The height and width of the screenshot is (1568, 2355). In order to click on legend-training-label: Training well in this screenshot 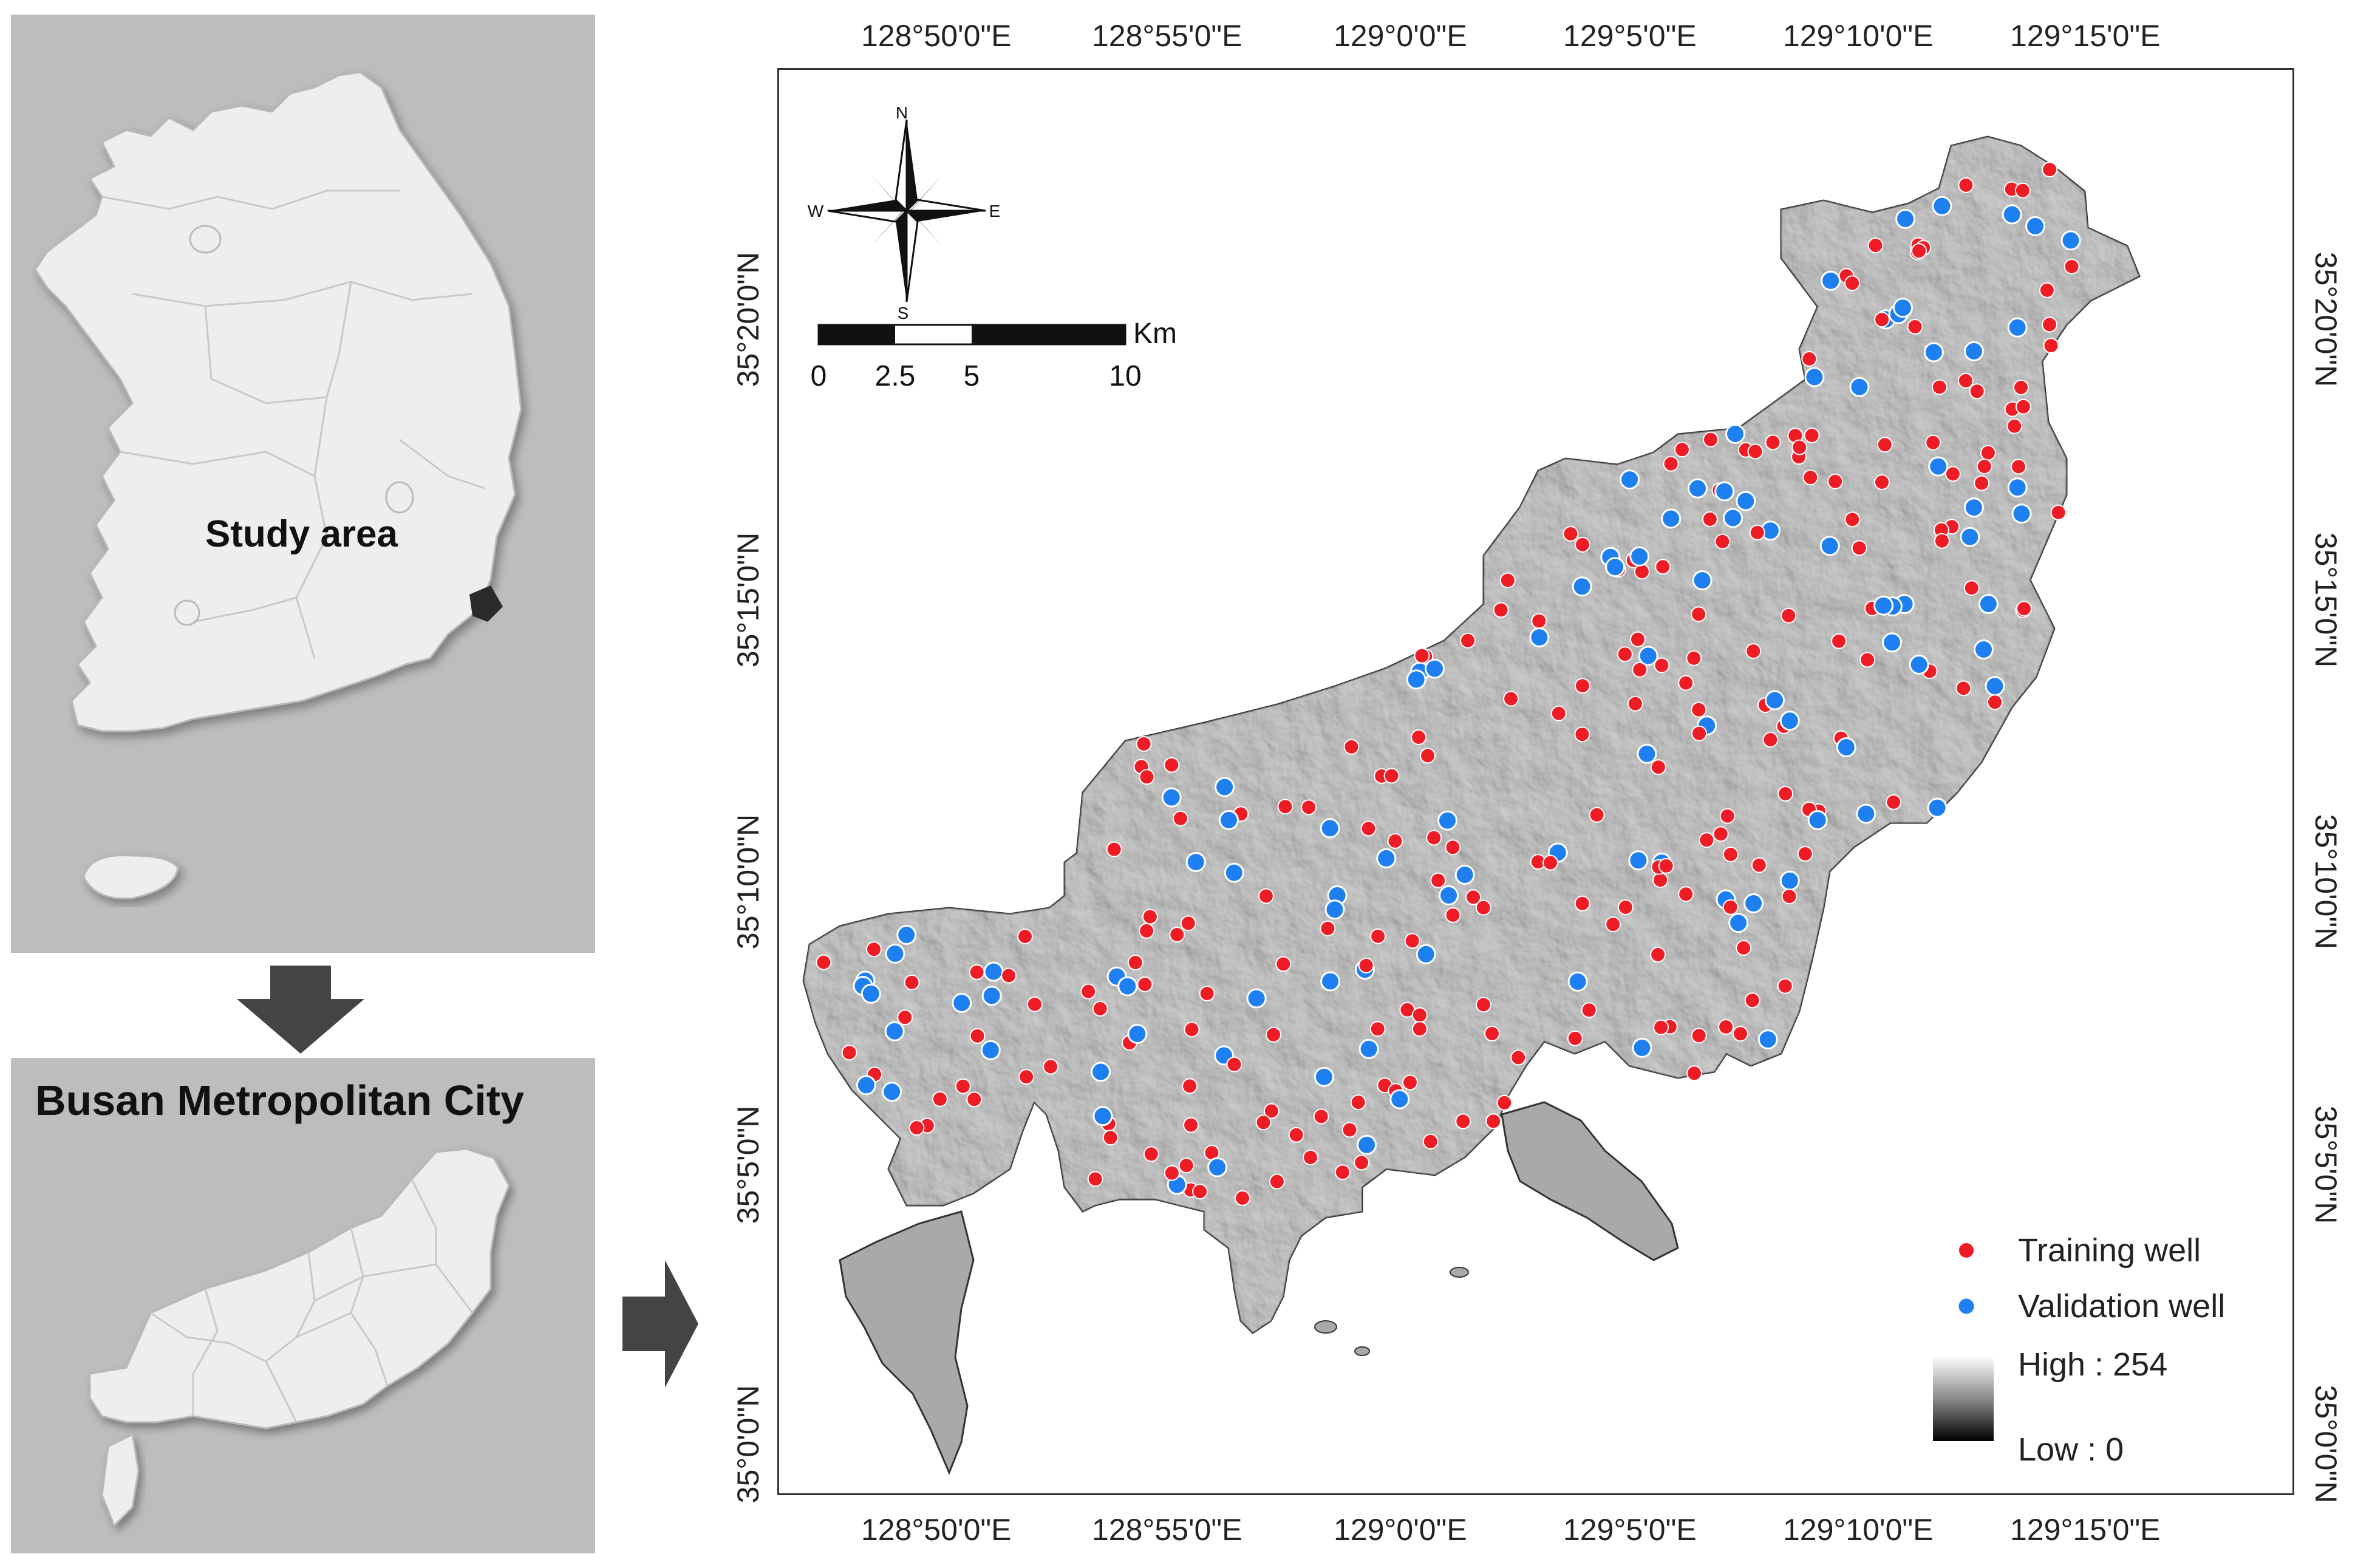, I will do `click(2109, 1250)`.